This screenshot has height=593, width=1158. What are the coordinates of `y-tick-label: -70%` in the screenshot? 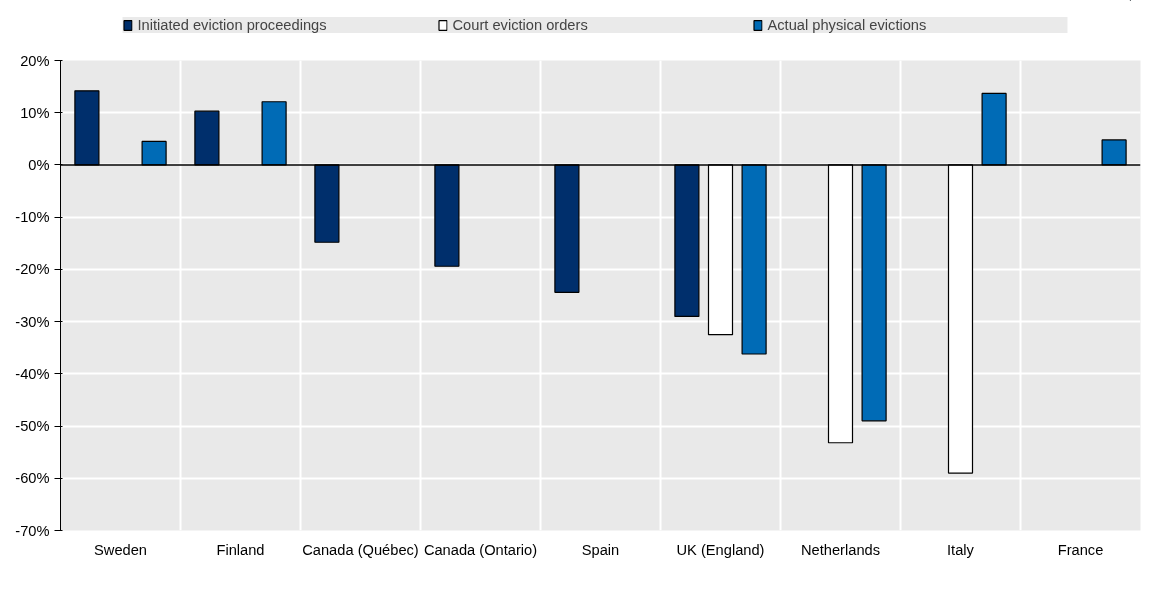 It's located at (32, 530).